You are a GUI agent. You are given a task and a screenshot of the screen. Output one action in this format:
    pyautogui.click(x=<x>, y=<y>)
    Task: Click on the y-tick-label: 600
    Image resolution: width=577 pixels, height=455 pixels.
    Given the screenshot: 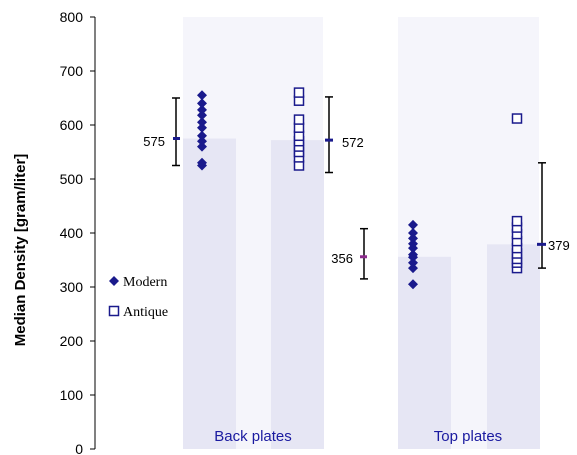 What is the action you would take?
    pyautogui.click(x=72, y=125)
    